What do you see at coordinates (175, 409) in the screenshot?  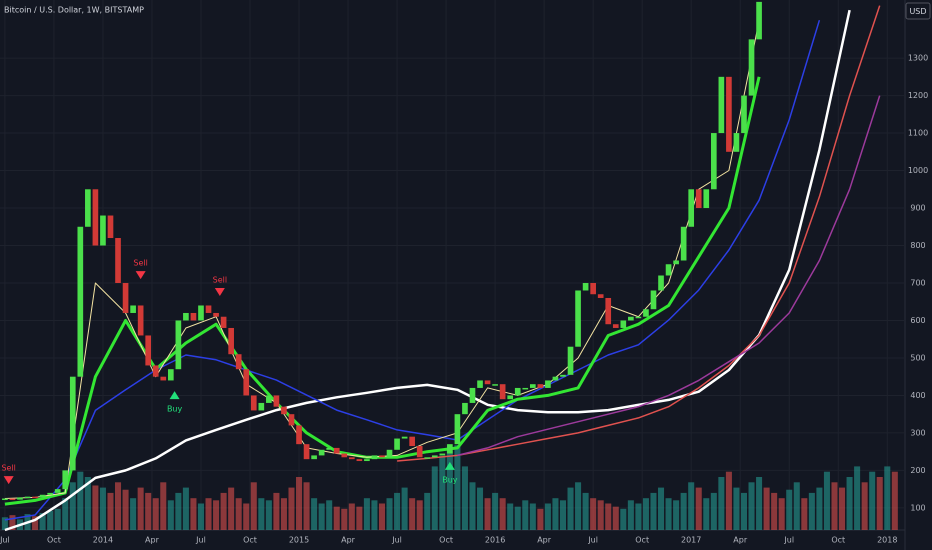 I see `signal-label: Buy` at bounding box center [175, 409].